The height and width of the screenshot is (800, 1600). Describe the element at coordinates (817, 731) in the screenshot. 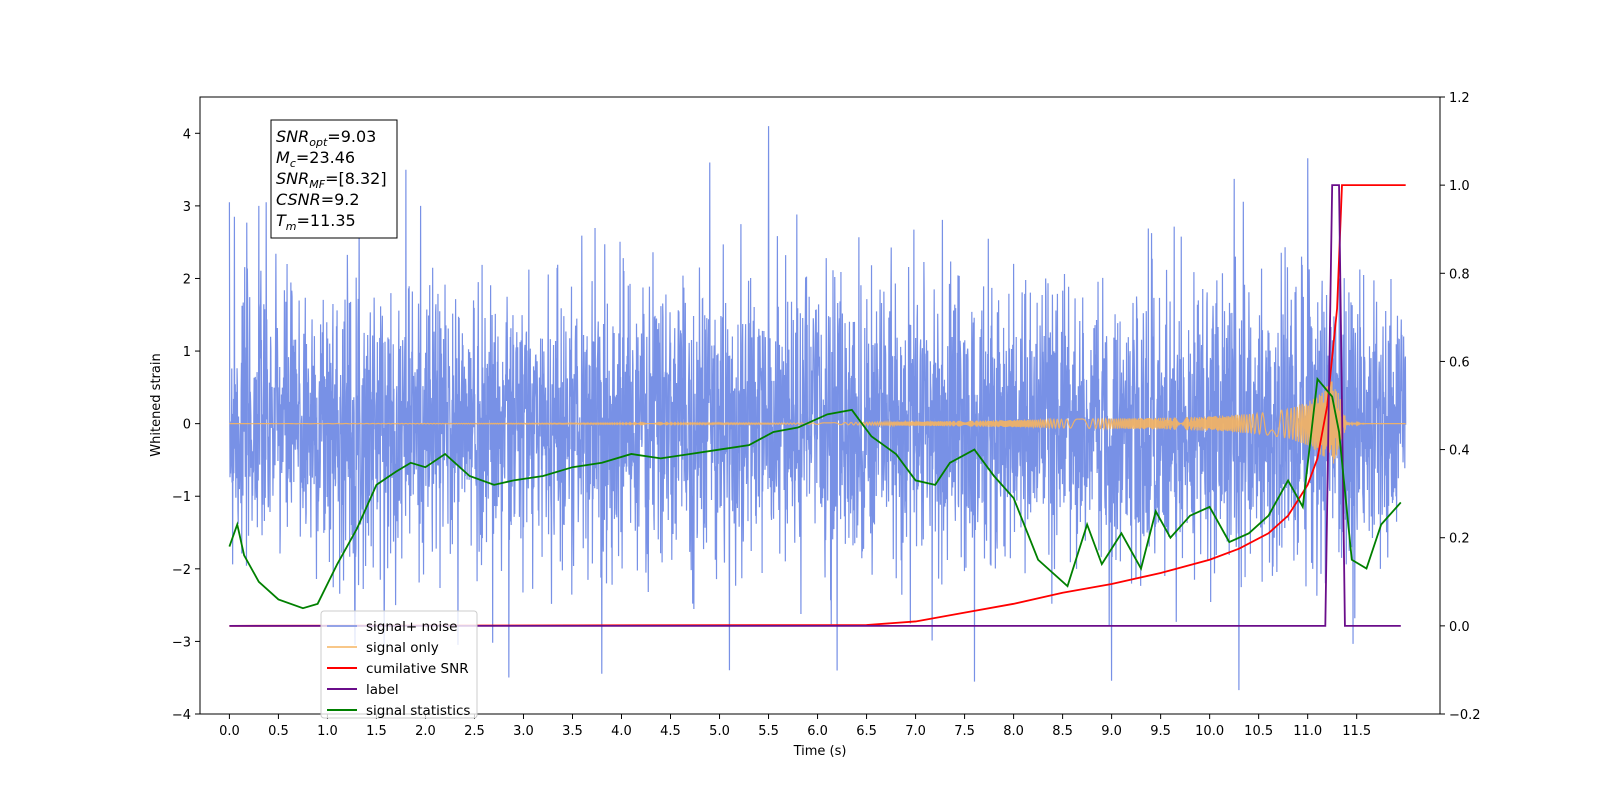

I see `x-tick-label: 6.0` at that location.